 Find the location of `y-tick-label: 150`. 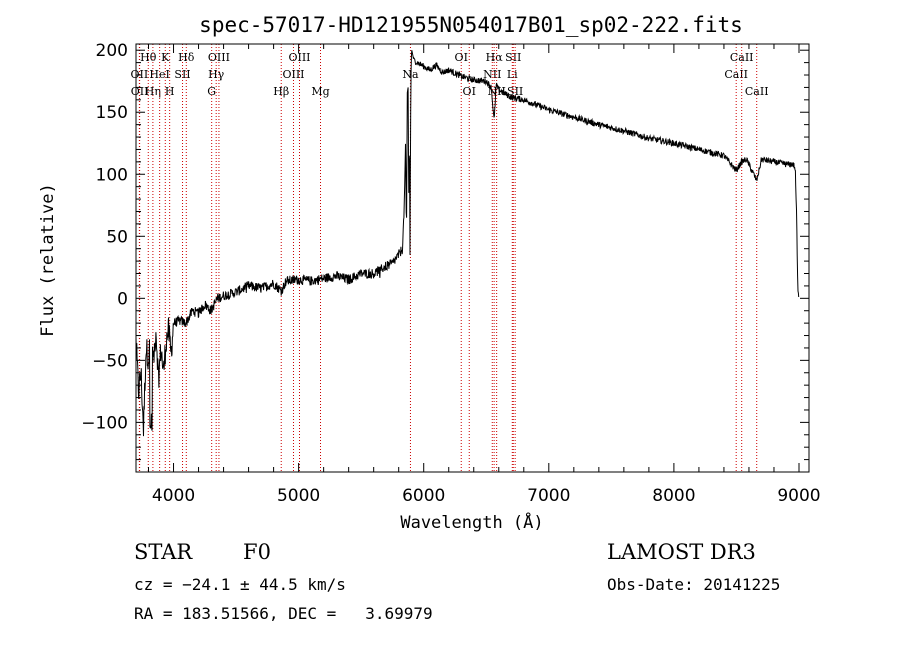

y-tick-label: 150 is located at coordinates (112, 113).